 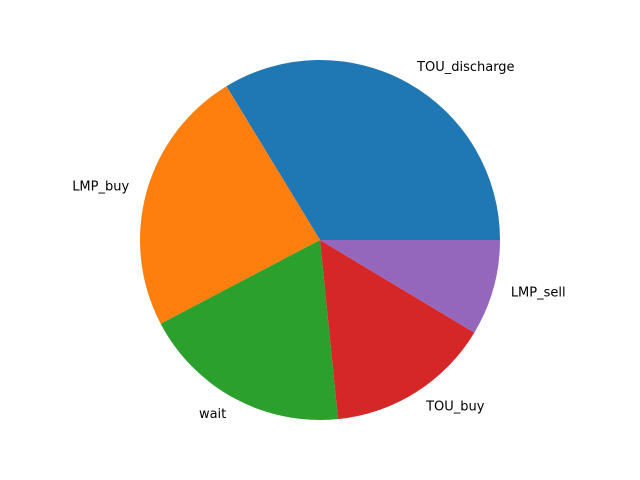 I want to click on pie-label-tou-discharge: TOU_discharge, so click(x=465, y=67).